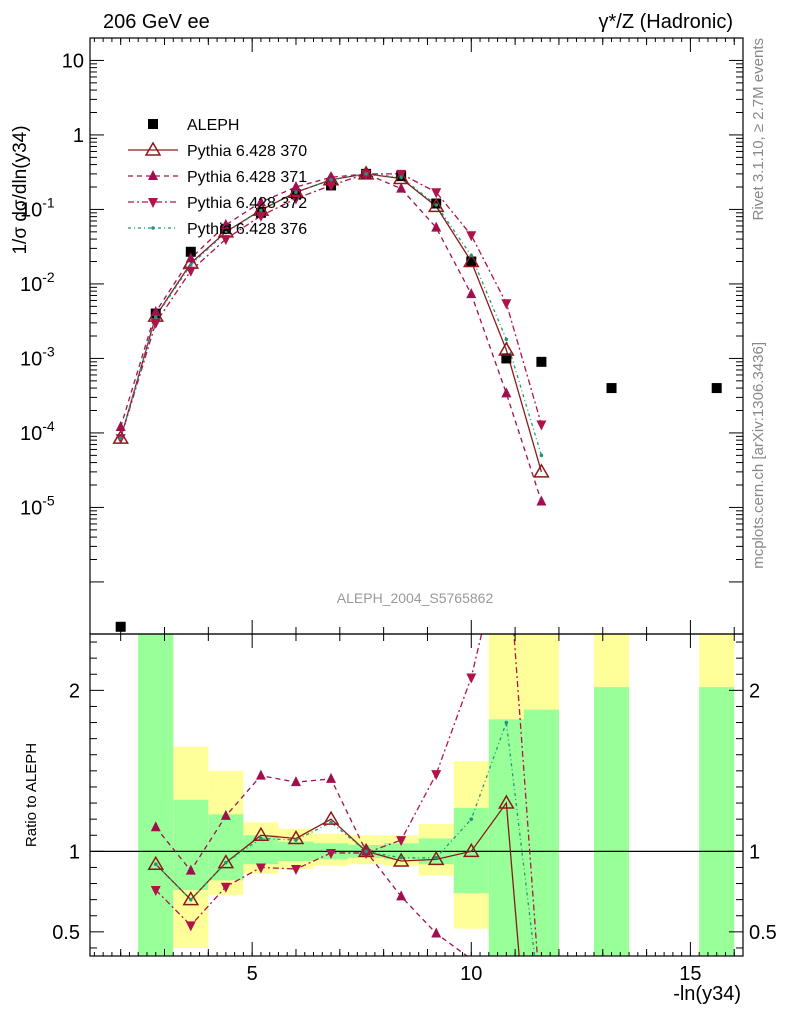 The image size is (786, 1024). Describe the element at coordinates (73, 61) in the screenshot. I see `main-ytick-label: 10` at that location.